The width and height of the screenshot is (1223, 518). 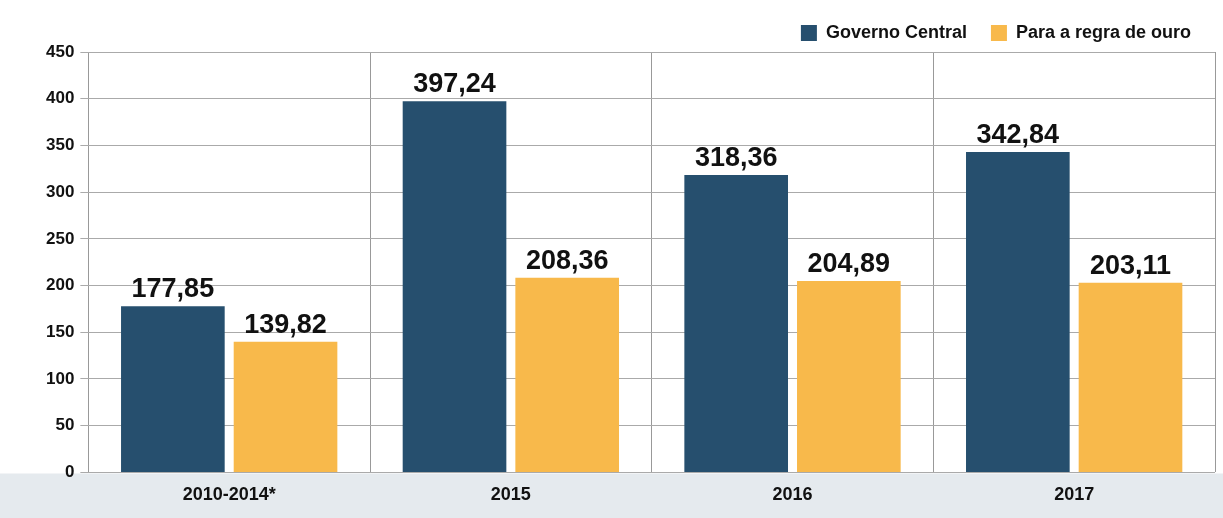 I want to click on data-label: 139,82, so click(x=285, y=323).